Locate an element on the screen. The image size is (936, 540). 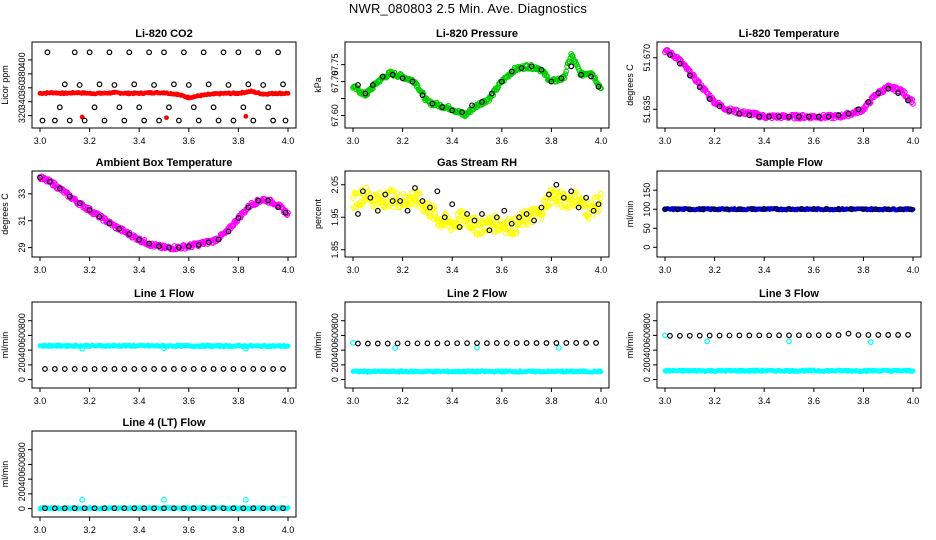
x-tick-label: 3.8 is located at coordinates (238, 401).